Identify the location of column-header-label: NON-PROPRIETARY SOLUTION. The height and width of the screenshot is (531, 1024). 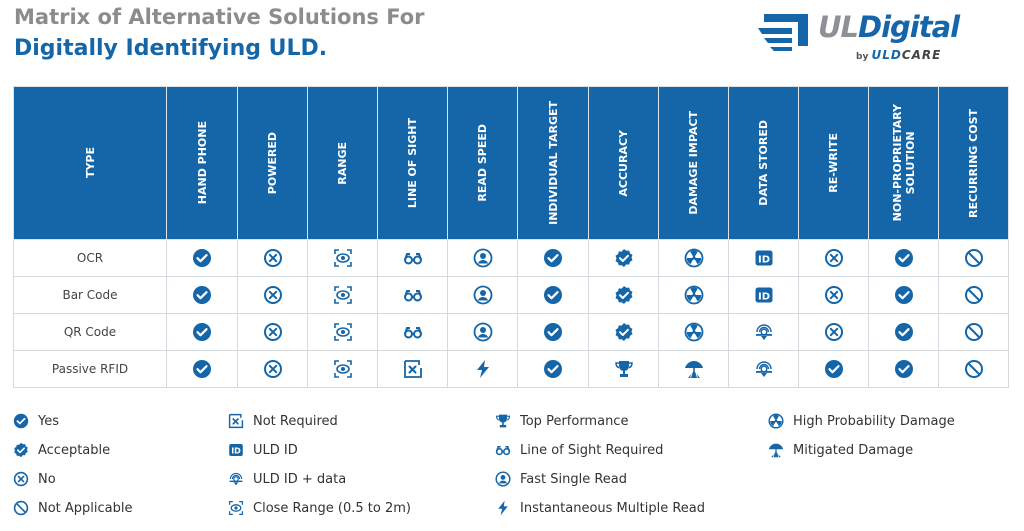
(903, 163).